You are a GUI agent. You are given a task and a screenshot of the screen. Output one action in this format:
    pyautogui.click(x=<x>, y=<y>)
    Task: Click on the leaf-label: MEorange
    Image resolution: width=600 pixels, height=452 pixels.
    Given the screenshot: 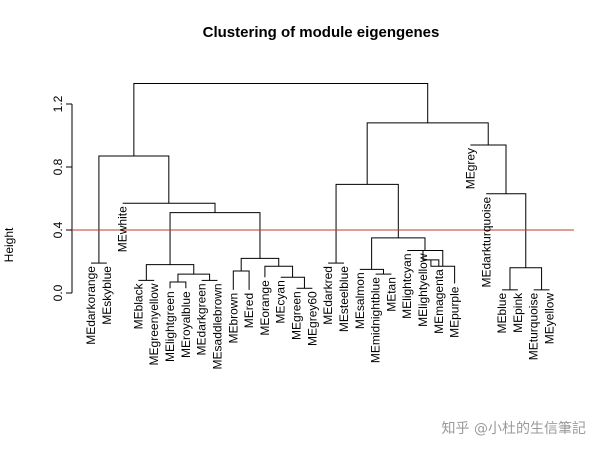 What is the action you would take?
    pyautogui.click(x=265, y=308)
    